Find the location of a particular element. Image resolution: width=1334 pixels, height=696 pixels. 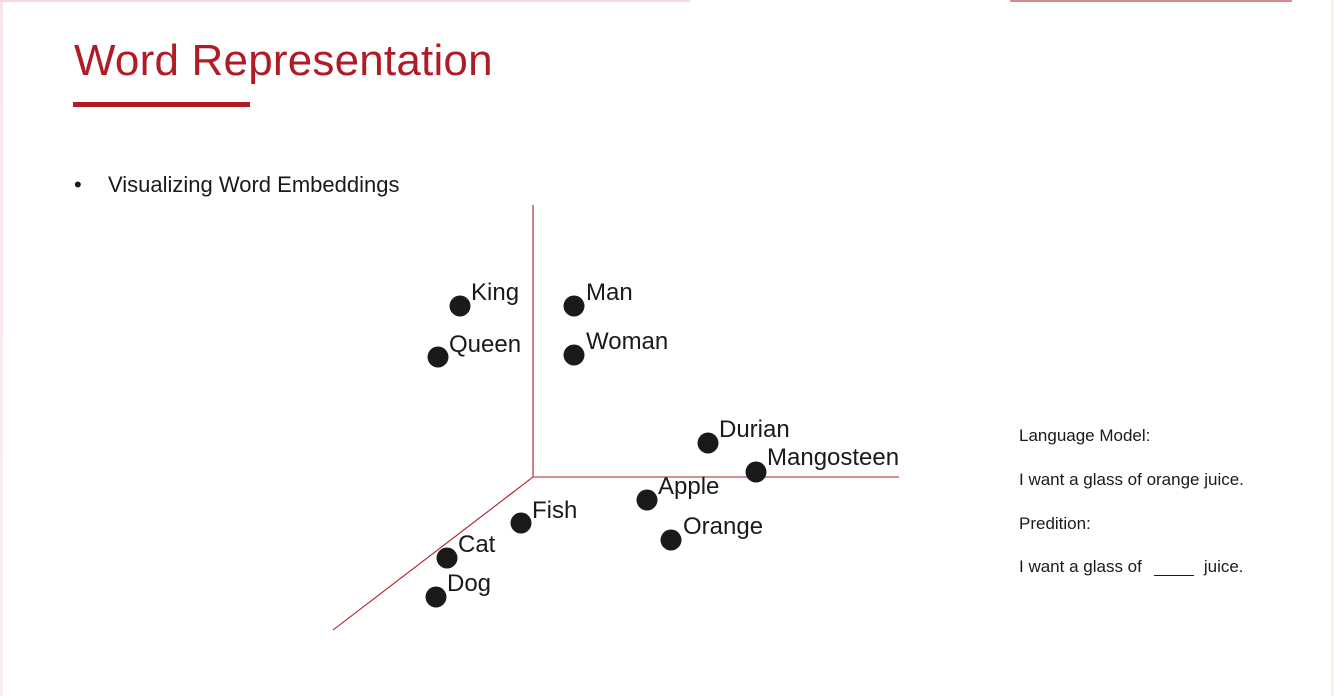

point-label-mangosteen: Mangosteen is located at coordinates (833, 457).